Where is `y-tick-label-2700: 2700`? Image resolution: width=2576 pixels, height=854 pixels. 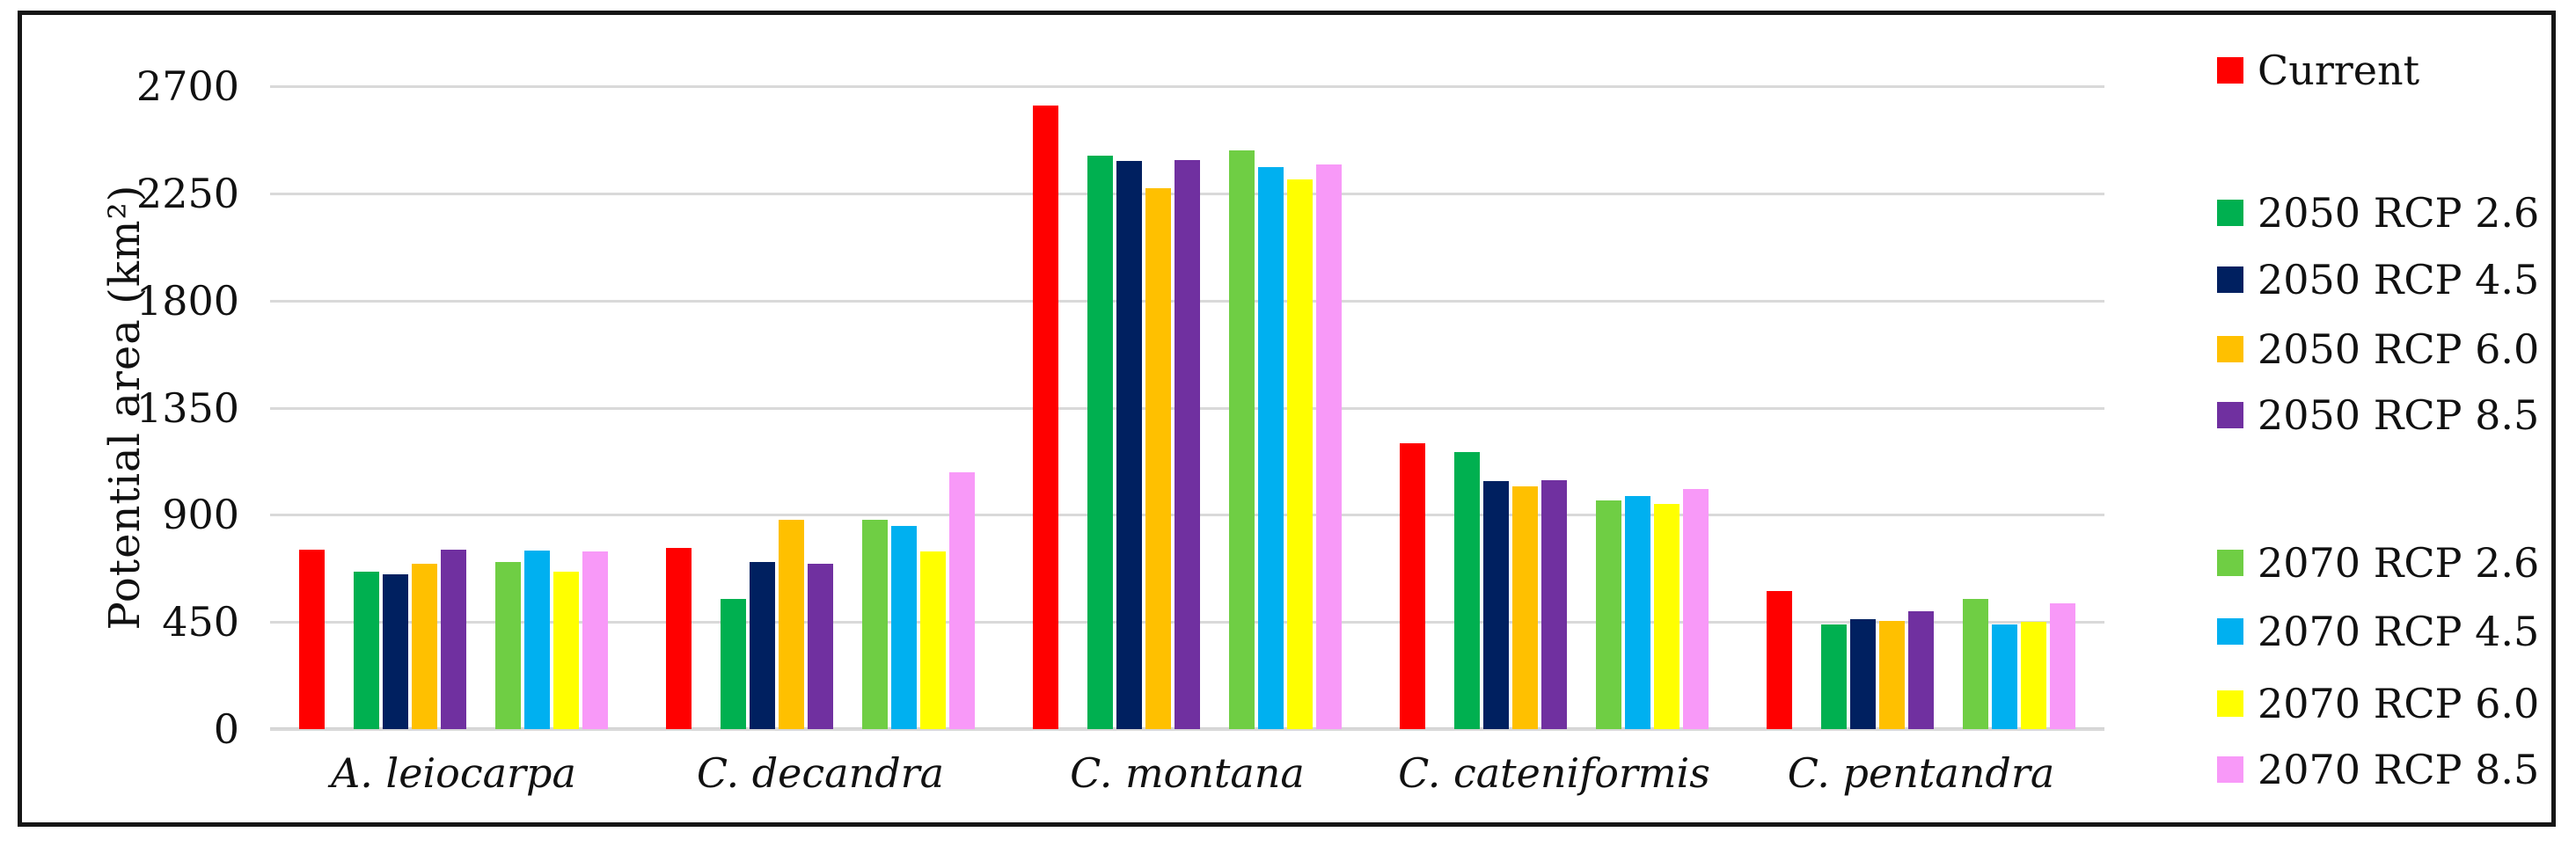
y-tick-label-2700: 2700 is located at coordinates (187, 86).